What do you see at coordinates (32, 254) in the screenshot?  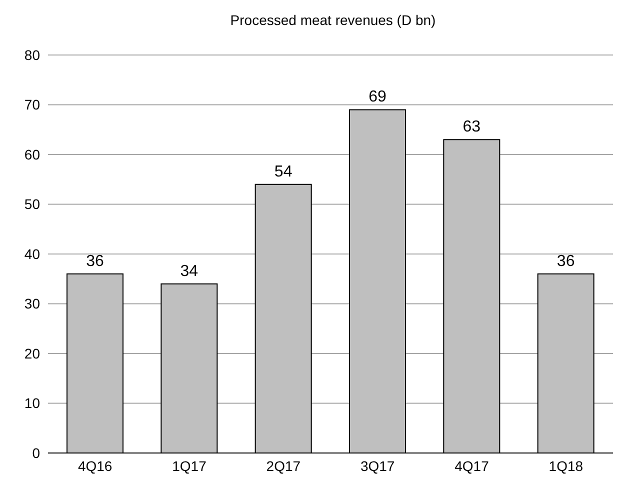 I see `y-tick-label: 40` at bounding box center [32, 254].